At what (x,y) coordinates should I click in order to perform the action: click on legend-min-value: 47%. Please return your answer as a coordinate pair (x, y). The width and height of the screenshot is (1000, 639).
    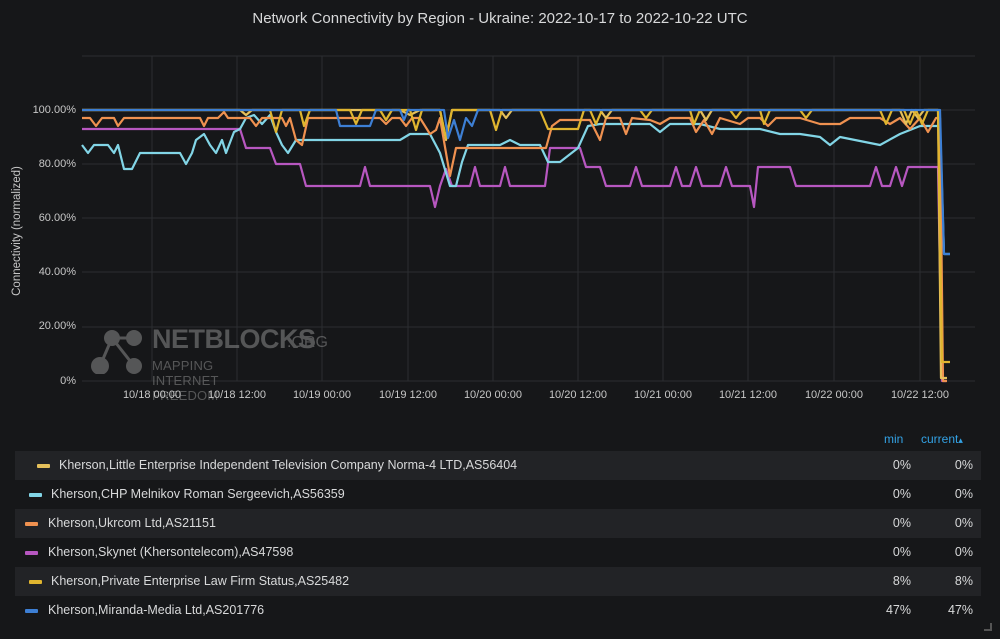
    Looking at the image, I should click on (898, 610).